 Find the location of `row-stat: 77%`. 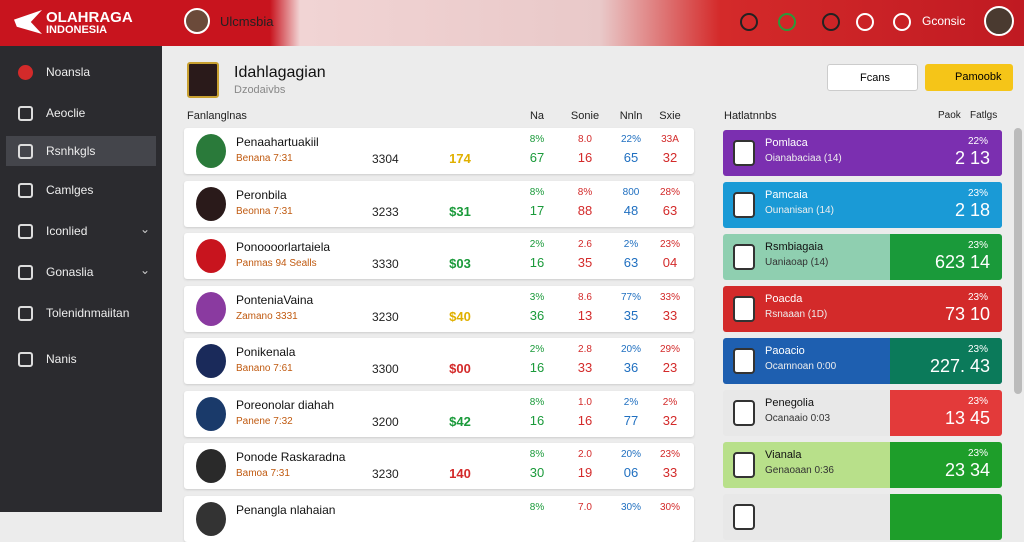

row-stat: 77% is located at coordinates (630, 297).